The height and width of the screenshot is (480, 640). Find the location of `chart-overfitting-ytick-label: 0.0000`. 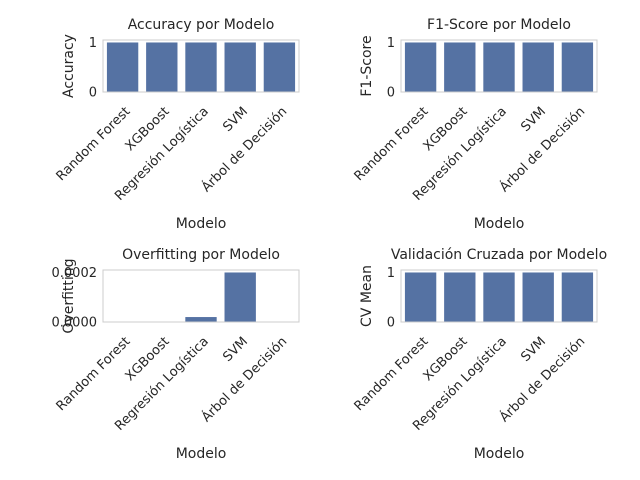

chart-overfitting-ytick-label: 0.0000 is located at coordinates (75, 323).